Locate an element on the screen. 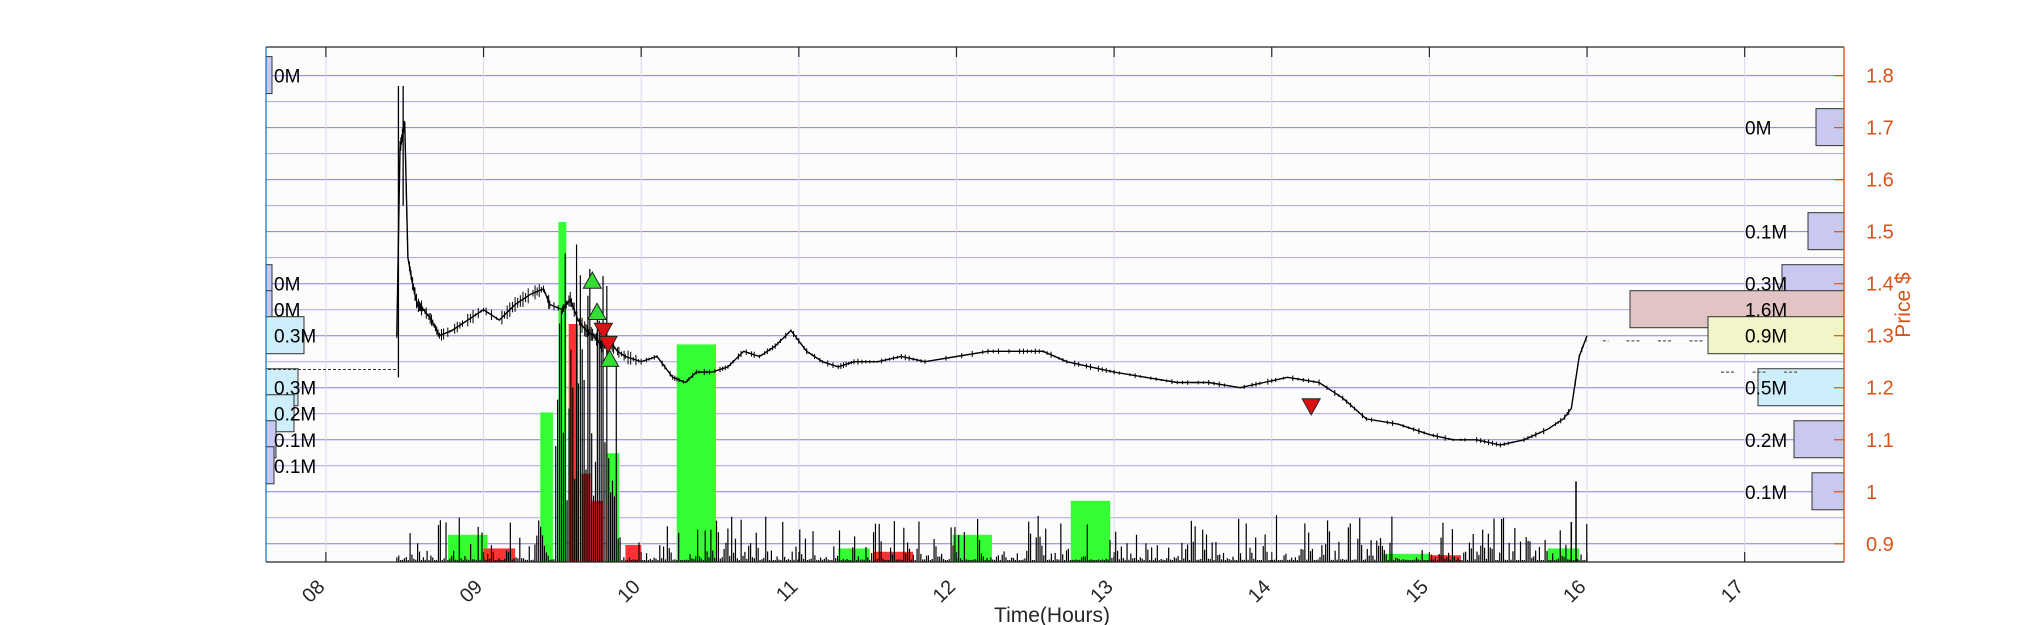 This screenshot has height=625, width=2031. y-tick-label: 1 is located at coordinates (1871, 493).